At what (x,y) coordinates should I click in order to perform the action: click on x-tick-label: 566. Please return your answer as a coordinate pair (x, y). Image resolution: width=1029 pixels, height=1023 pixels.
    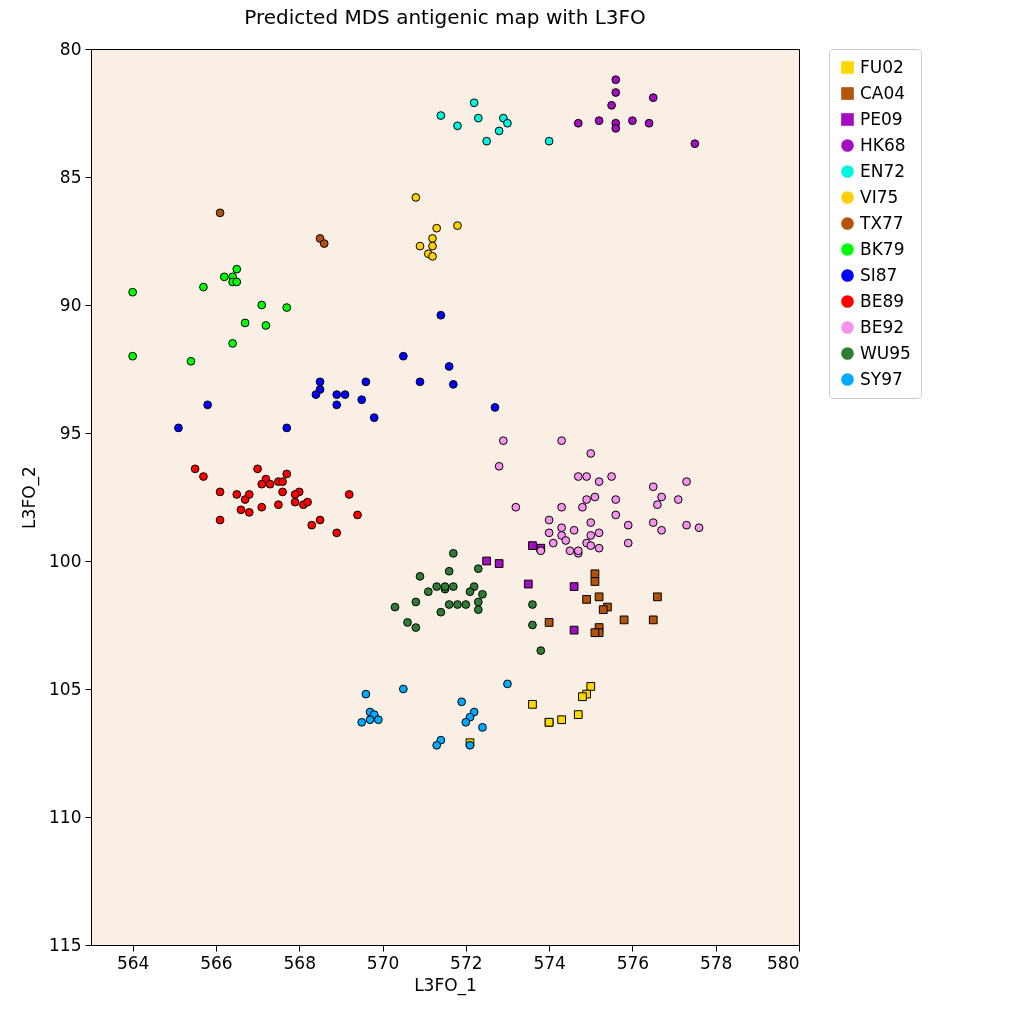
    Looking at the image, I should click on (216, 962).